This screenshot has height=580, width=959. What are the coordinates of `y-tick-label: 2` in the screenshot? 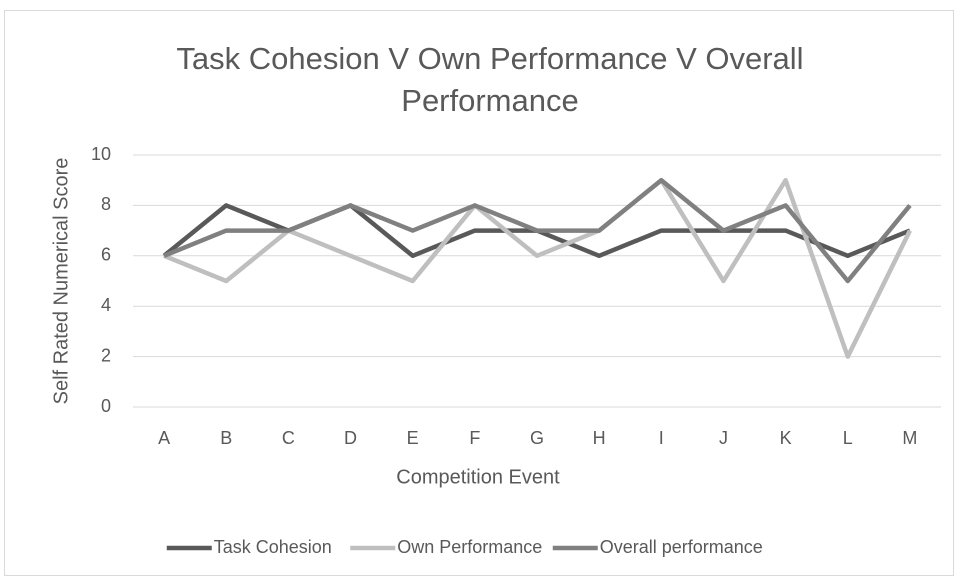 It's located at (106, 355).